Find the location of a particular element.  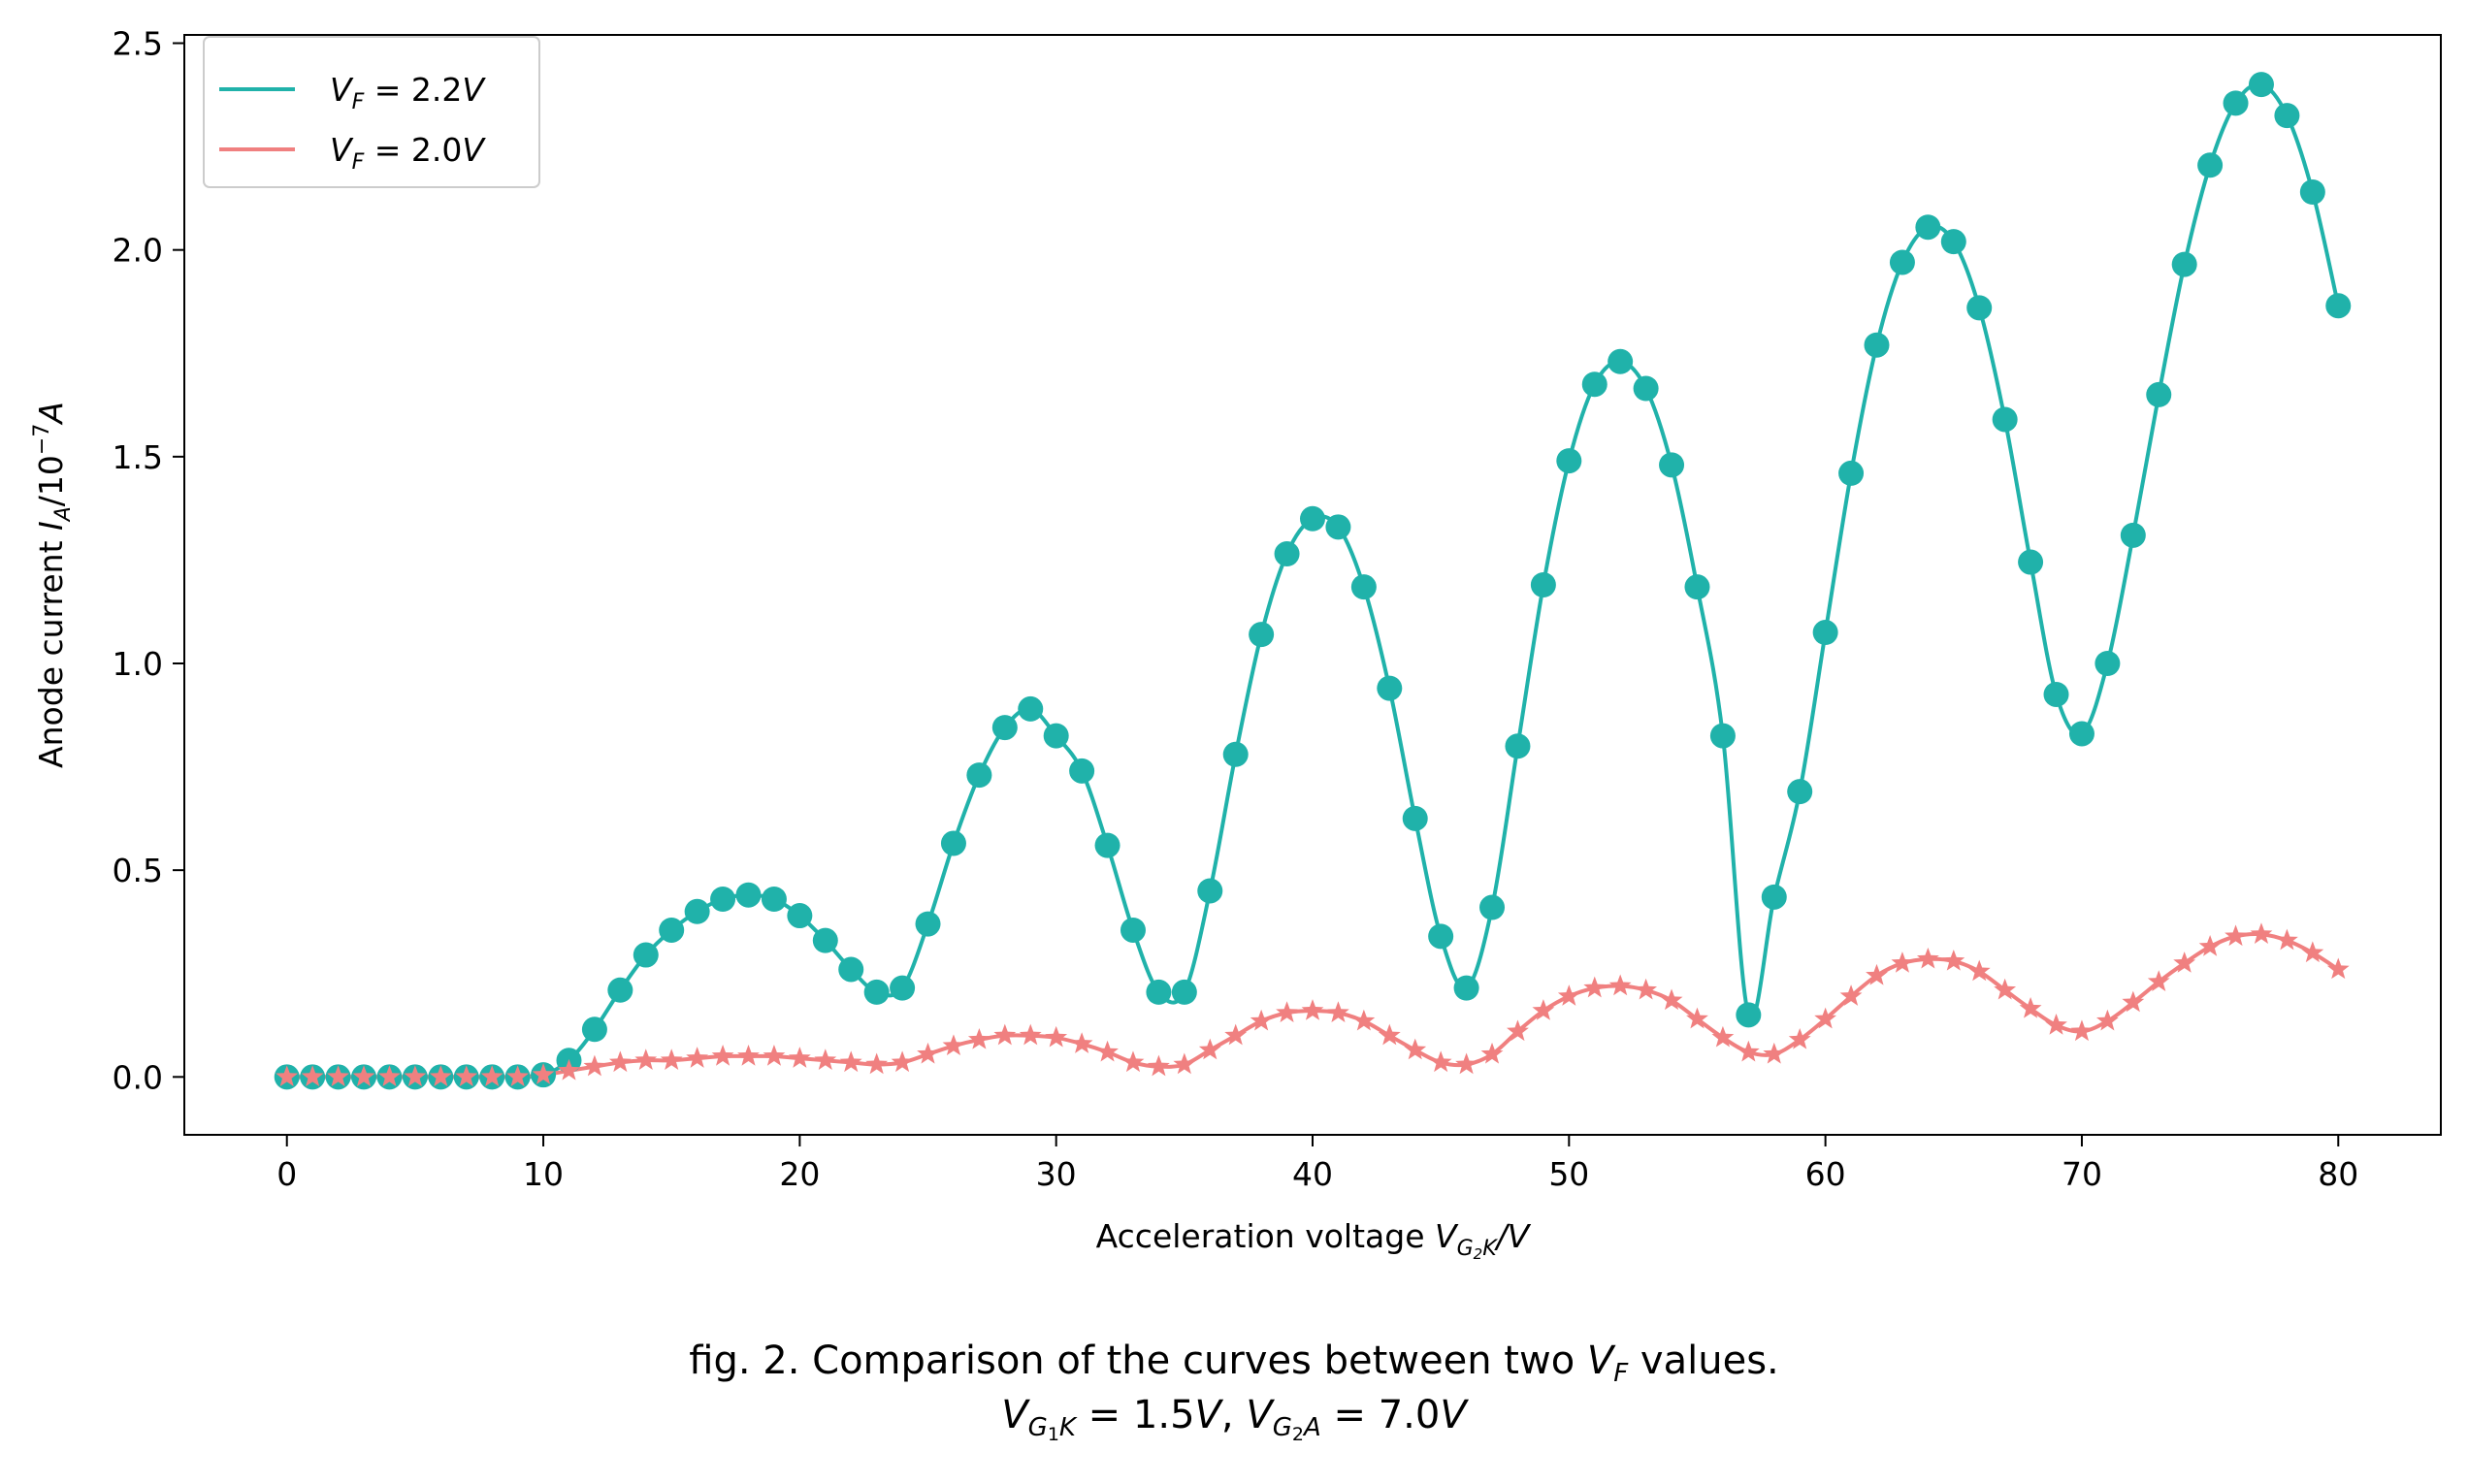

x-tick-label: 70 is located at coordinates (2082, 1174).